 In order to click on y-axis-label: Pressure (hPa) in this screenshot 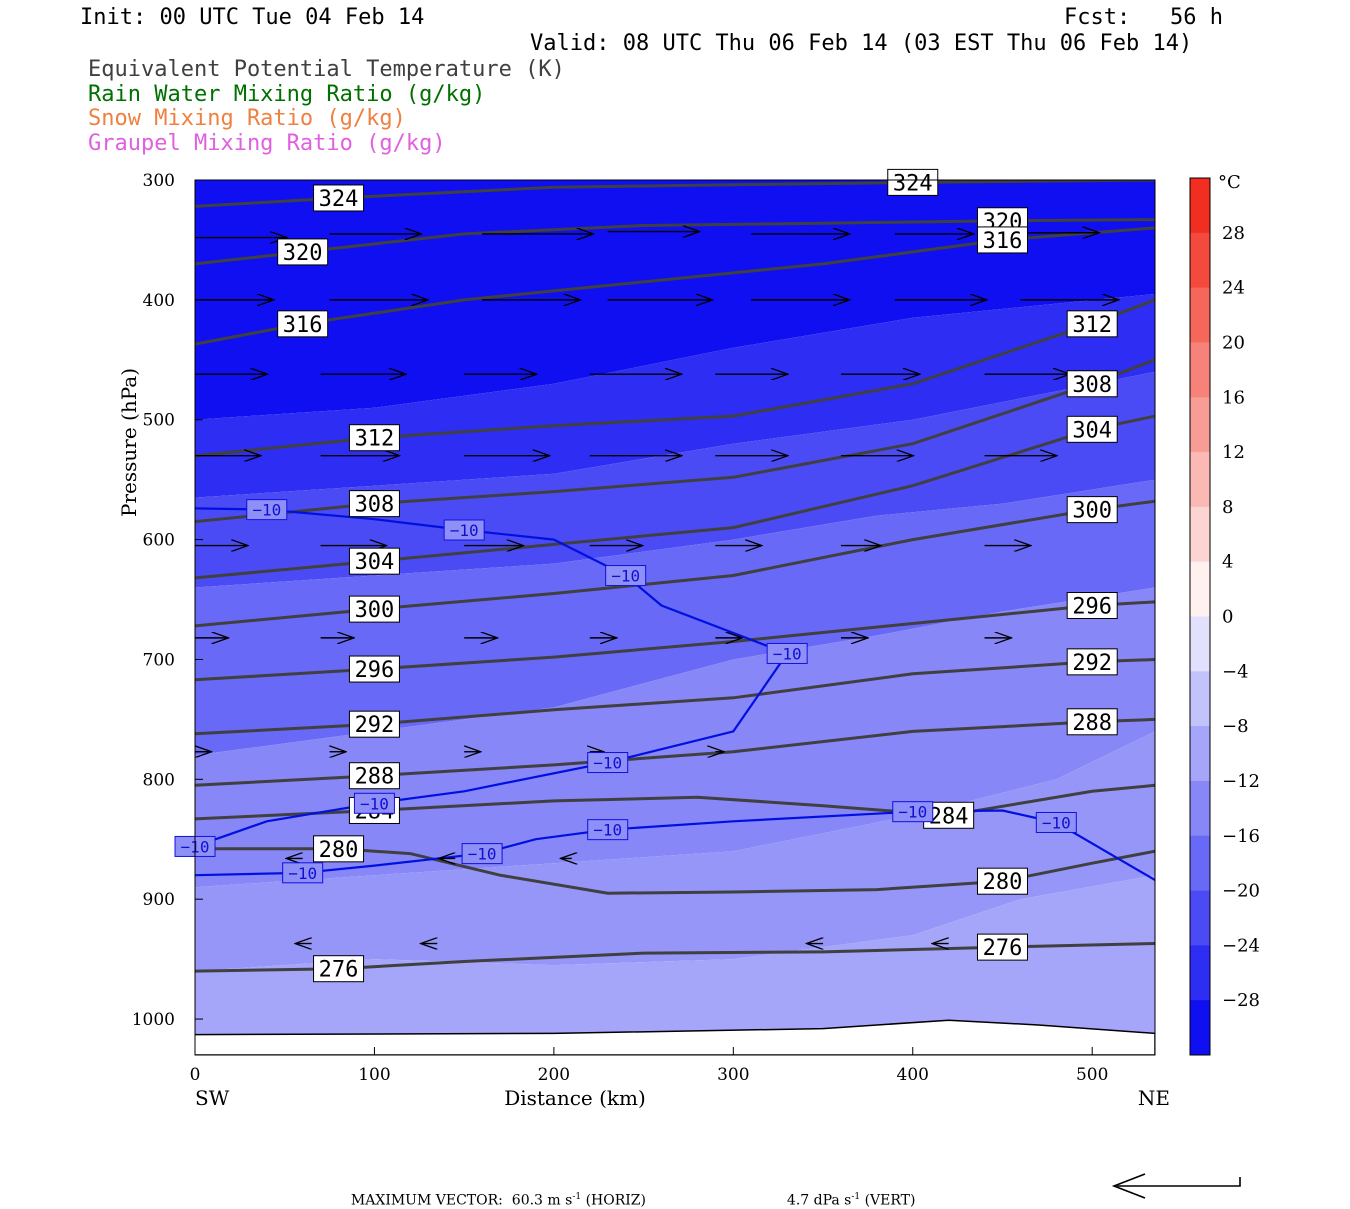, I will do `click(129, 442)`.